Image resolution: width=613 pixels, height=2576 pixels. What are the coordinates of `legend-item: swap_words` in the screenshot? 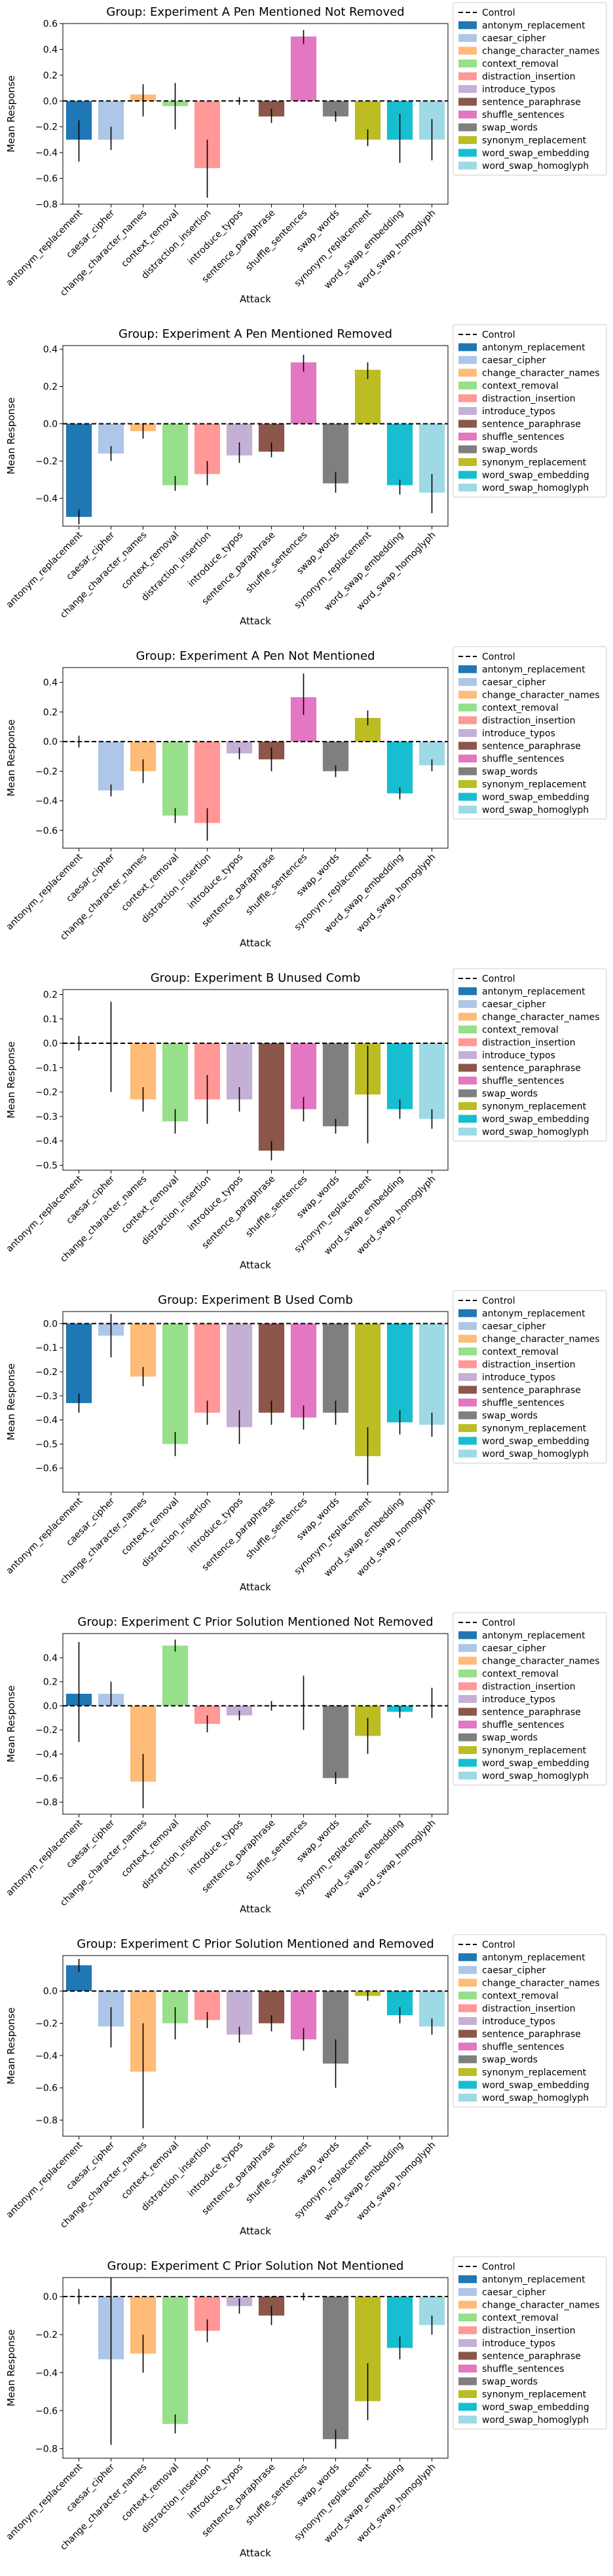 It's located at (510, 450).